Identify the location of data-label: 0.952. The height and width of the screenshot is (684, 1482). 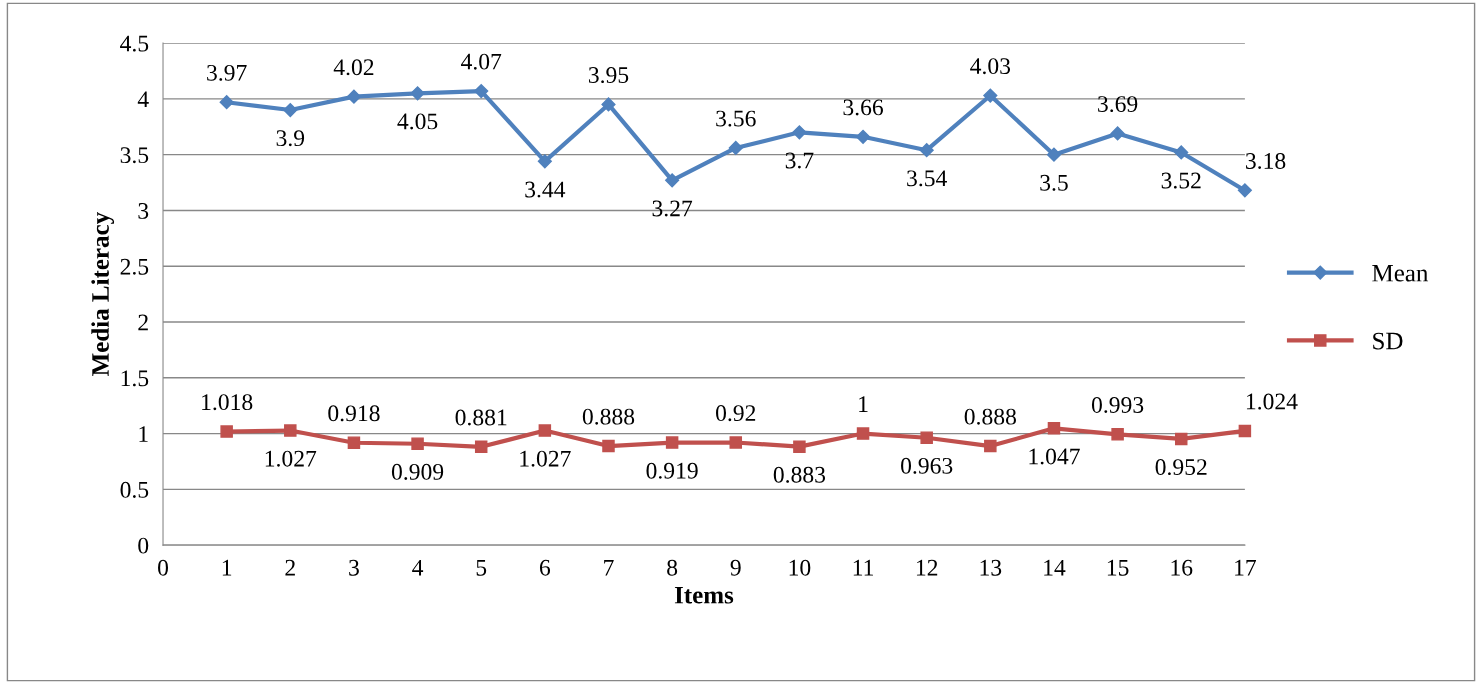
(1181, 467).